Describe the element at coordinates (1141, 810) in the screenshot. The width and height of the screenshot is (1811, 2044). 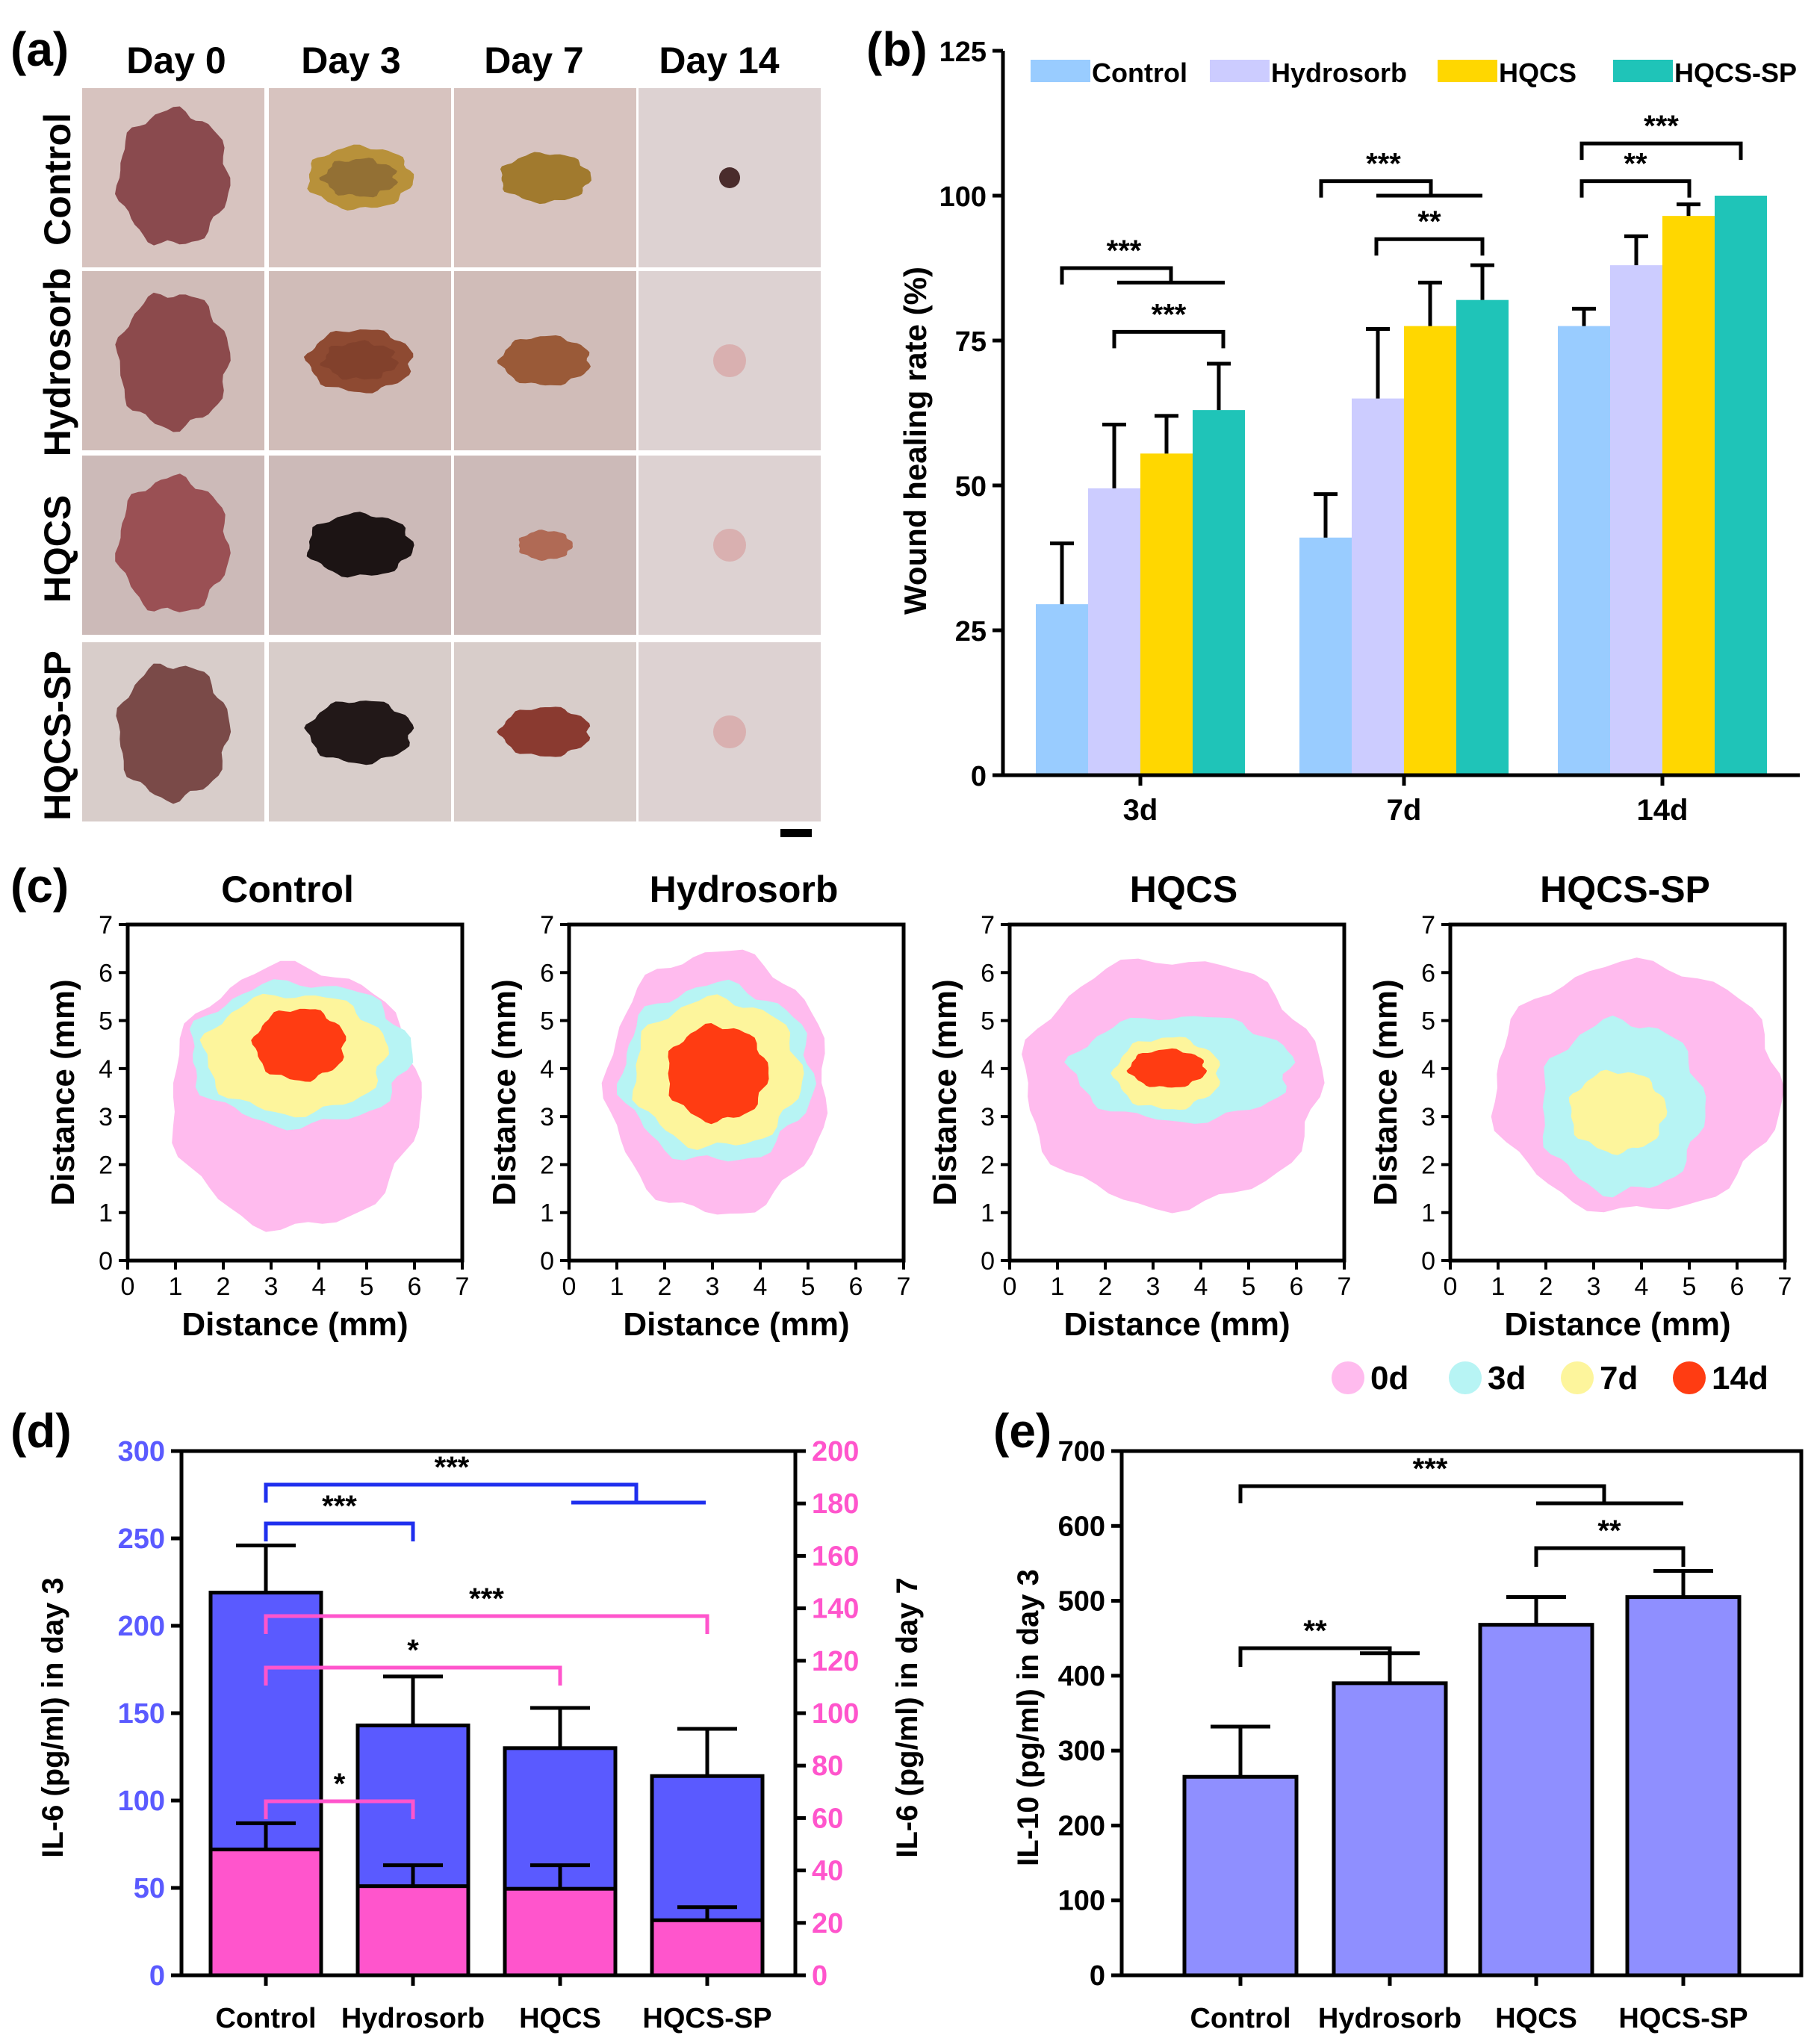
I see `x-tick-label: 3d` at that location.